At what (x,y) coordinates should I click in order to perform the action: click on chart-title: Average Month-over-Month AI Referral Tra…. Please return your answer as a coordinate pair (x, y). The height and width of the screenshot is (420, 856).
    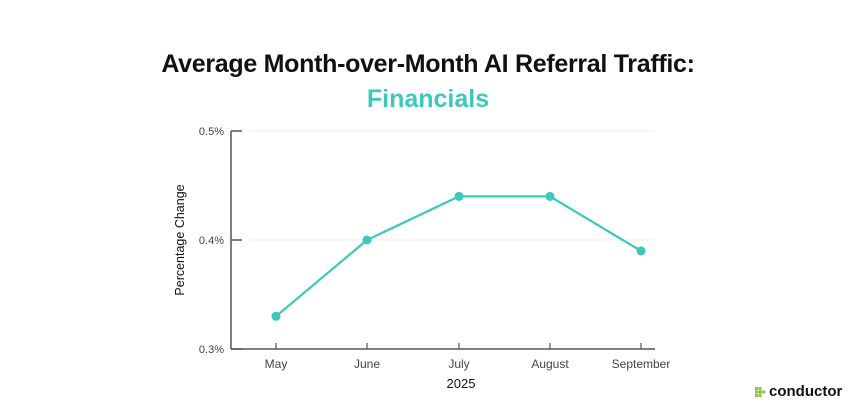
    Looking at the image, I should click on (428, 64).